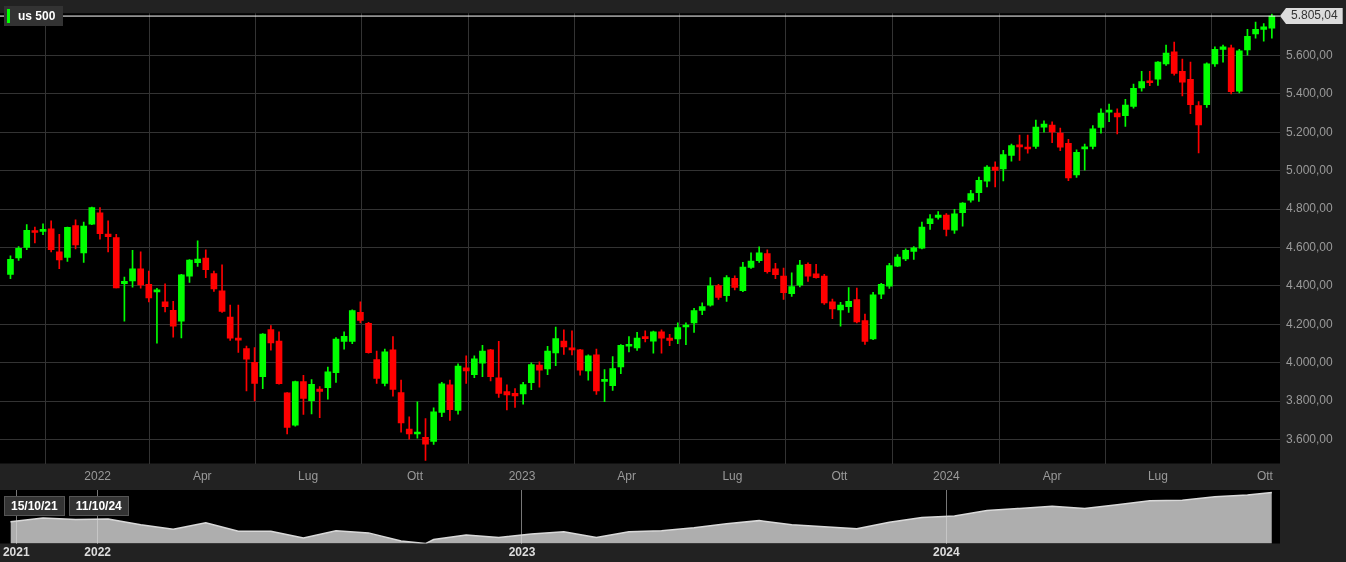 The image size is (1346, 562). Describe the element at coordinates (1310, 362) in the screenshot. I see `y-tick-label: 4.000,00` at that location.